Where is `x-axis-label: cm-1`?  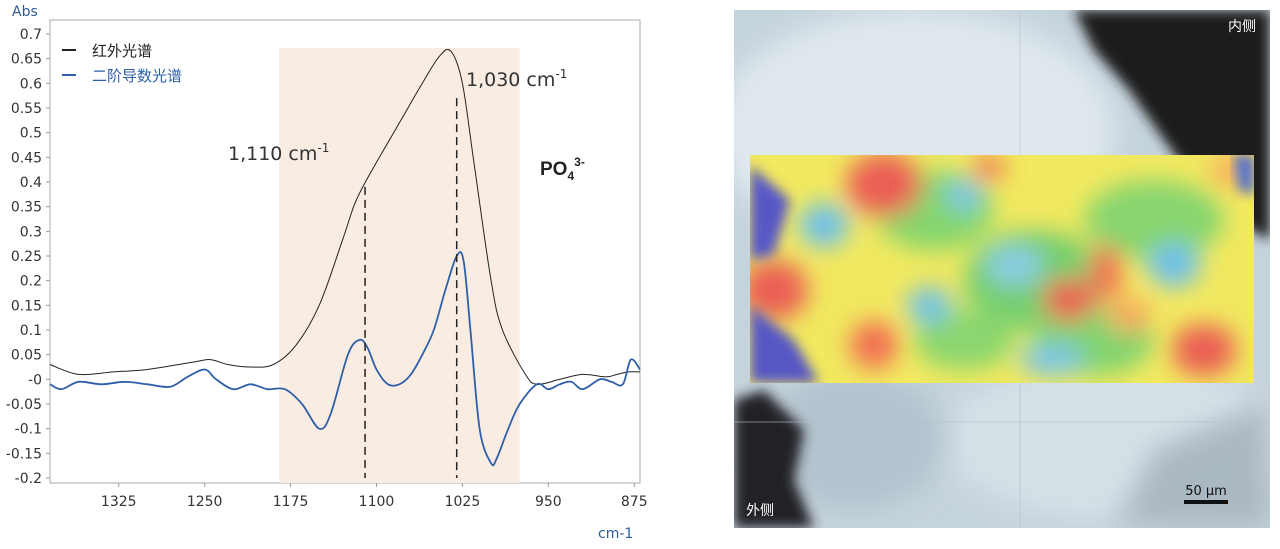 x-axis-label: cm-1 is located at coordinates (615, 534).